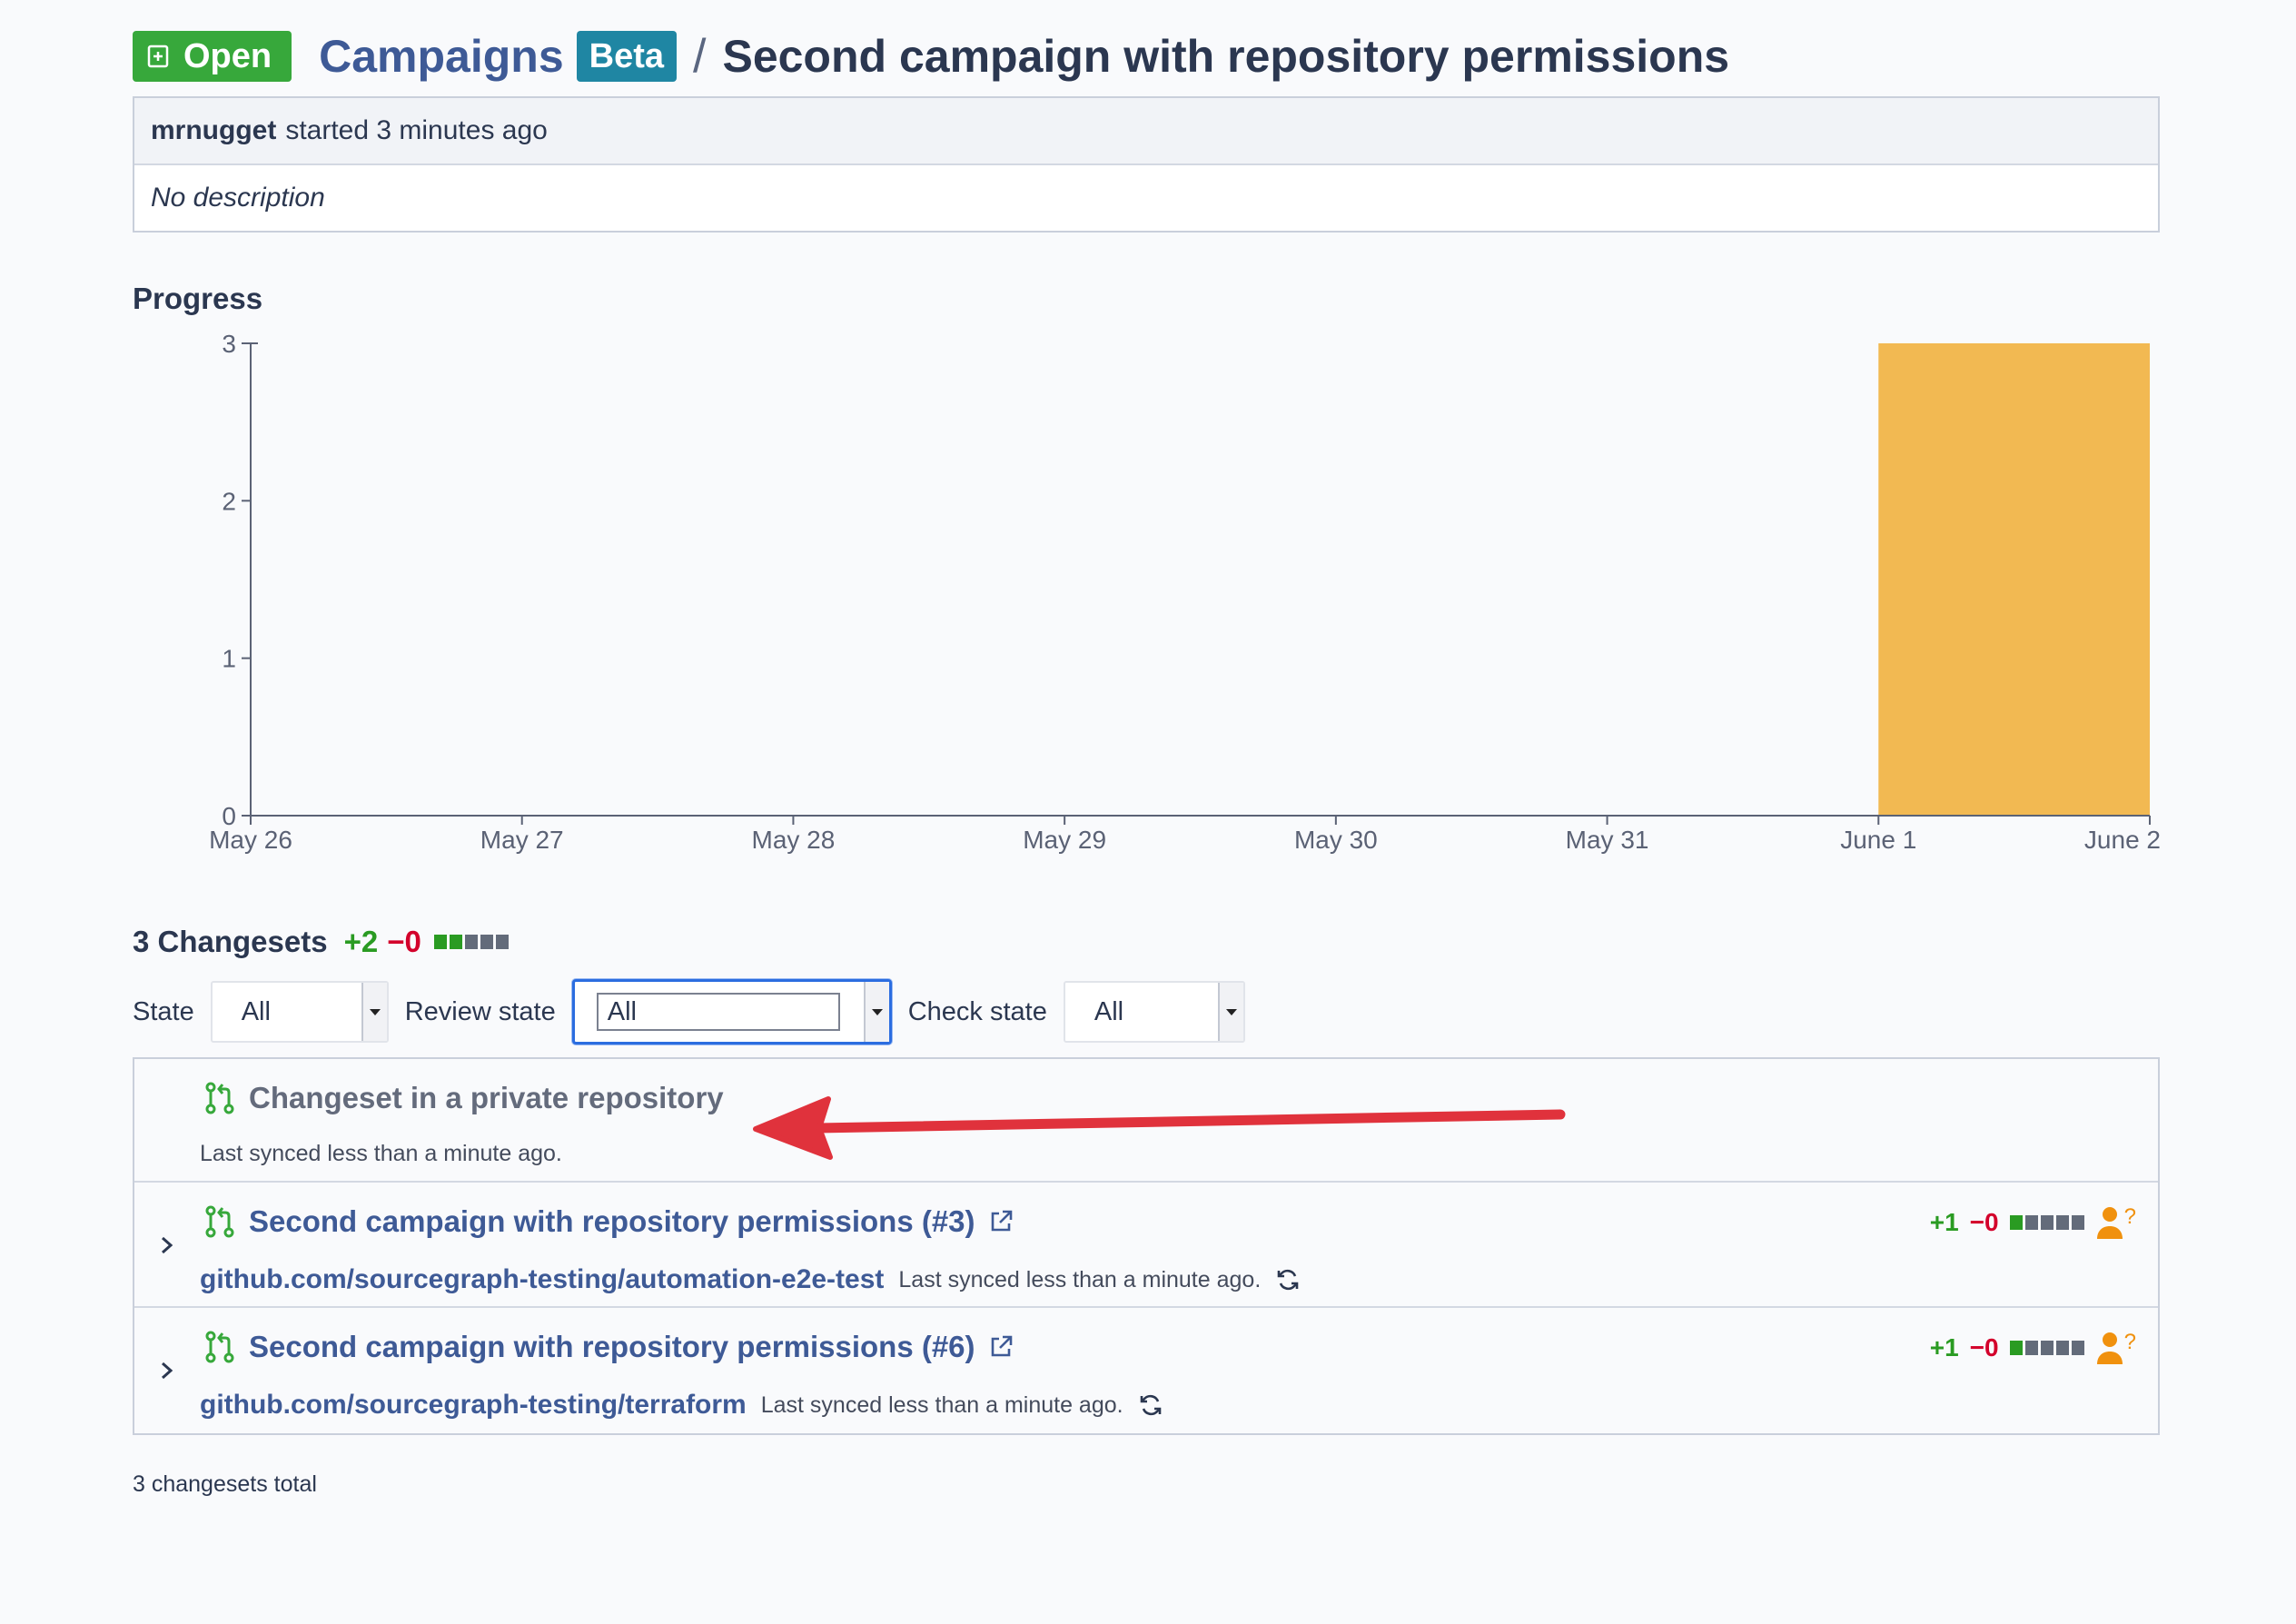  I want to click on chart-x-tick-label: May 26, so click(251, 840).